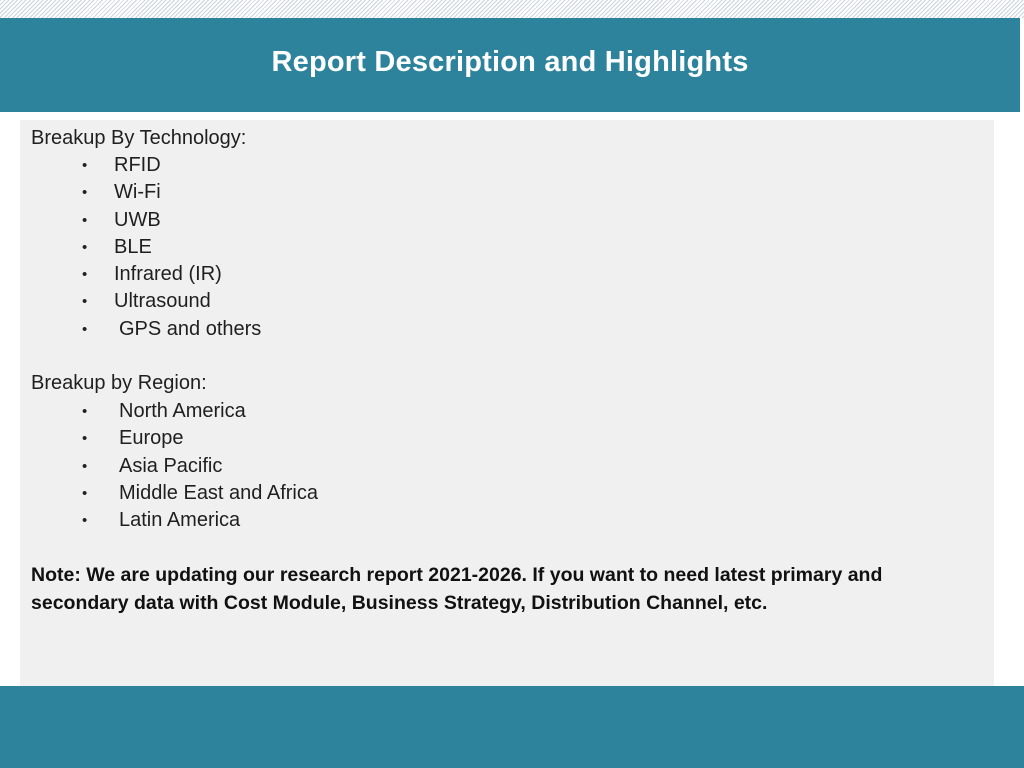  Describe the element at coordinates (119, 383) in the screenshot. I see `region-heading: Breakup by Region:` at that location.